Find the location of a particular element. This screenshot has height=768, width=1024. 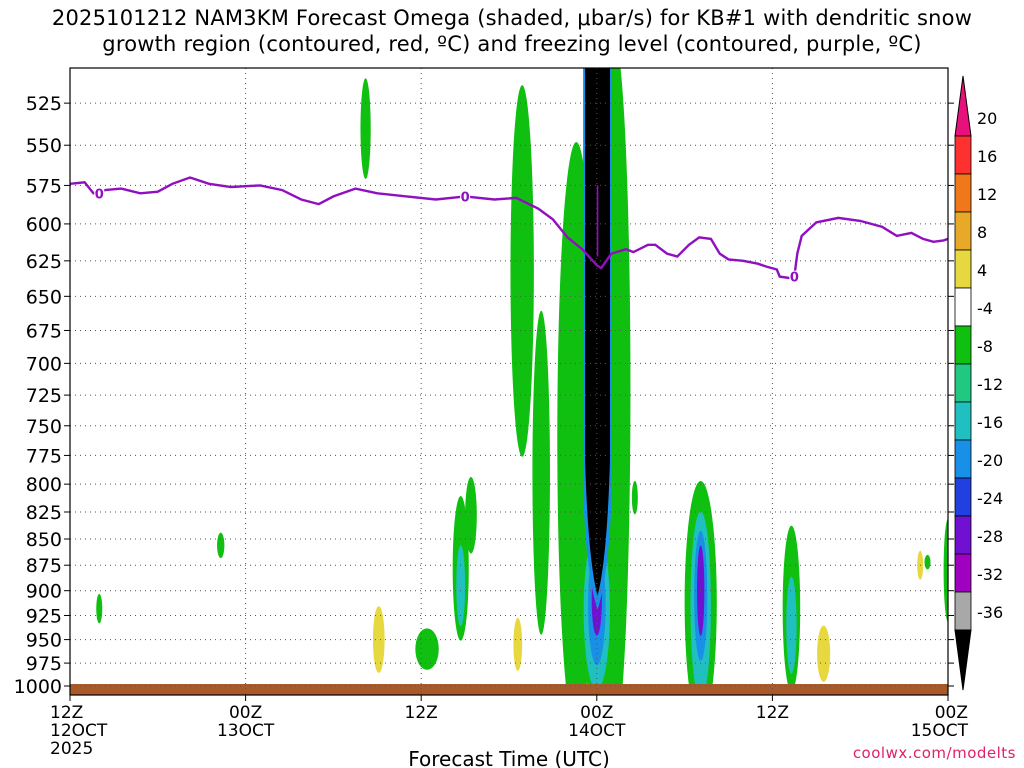

y-tick-label: 625 is located at coordinates (44, 262).